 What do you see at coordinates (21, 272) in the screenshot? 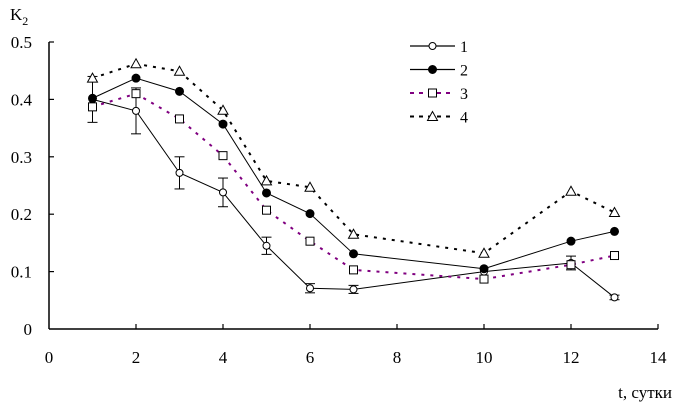
I see `y-tick-label: 0.1` at bounding box center [21, 272].